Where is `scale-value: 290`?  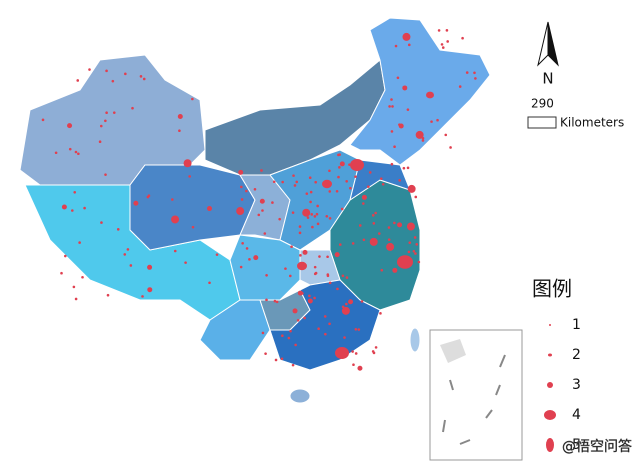
scale-value: 290 is located at coordinates (542, 104).